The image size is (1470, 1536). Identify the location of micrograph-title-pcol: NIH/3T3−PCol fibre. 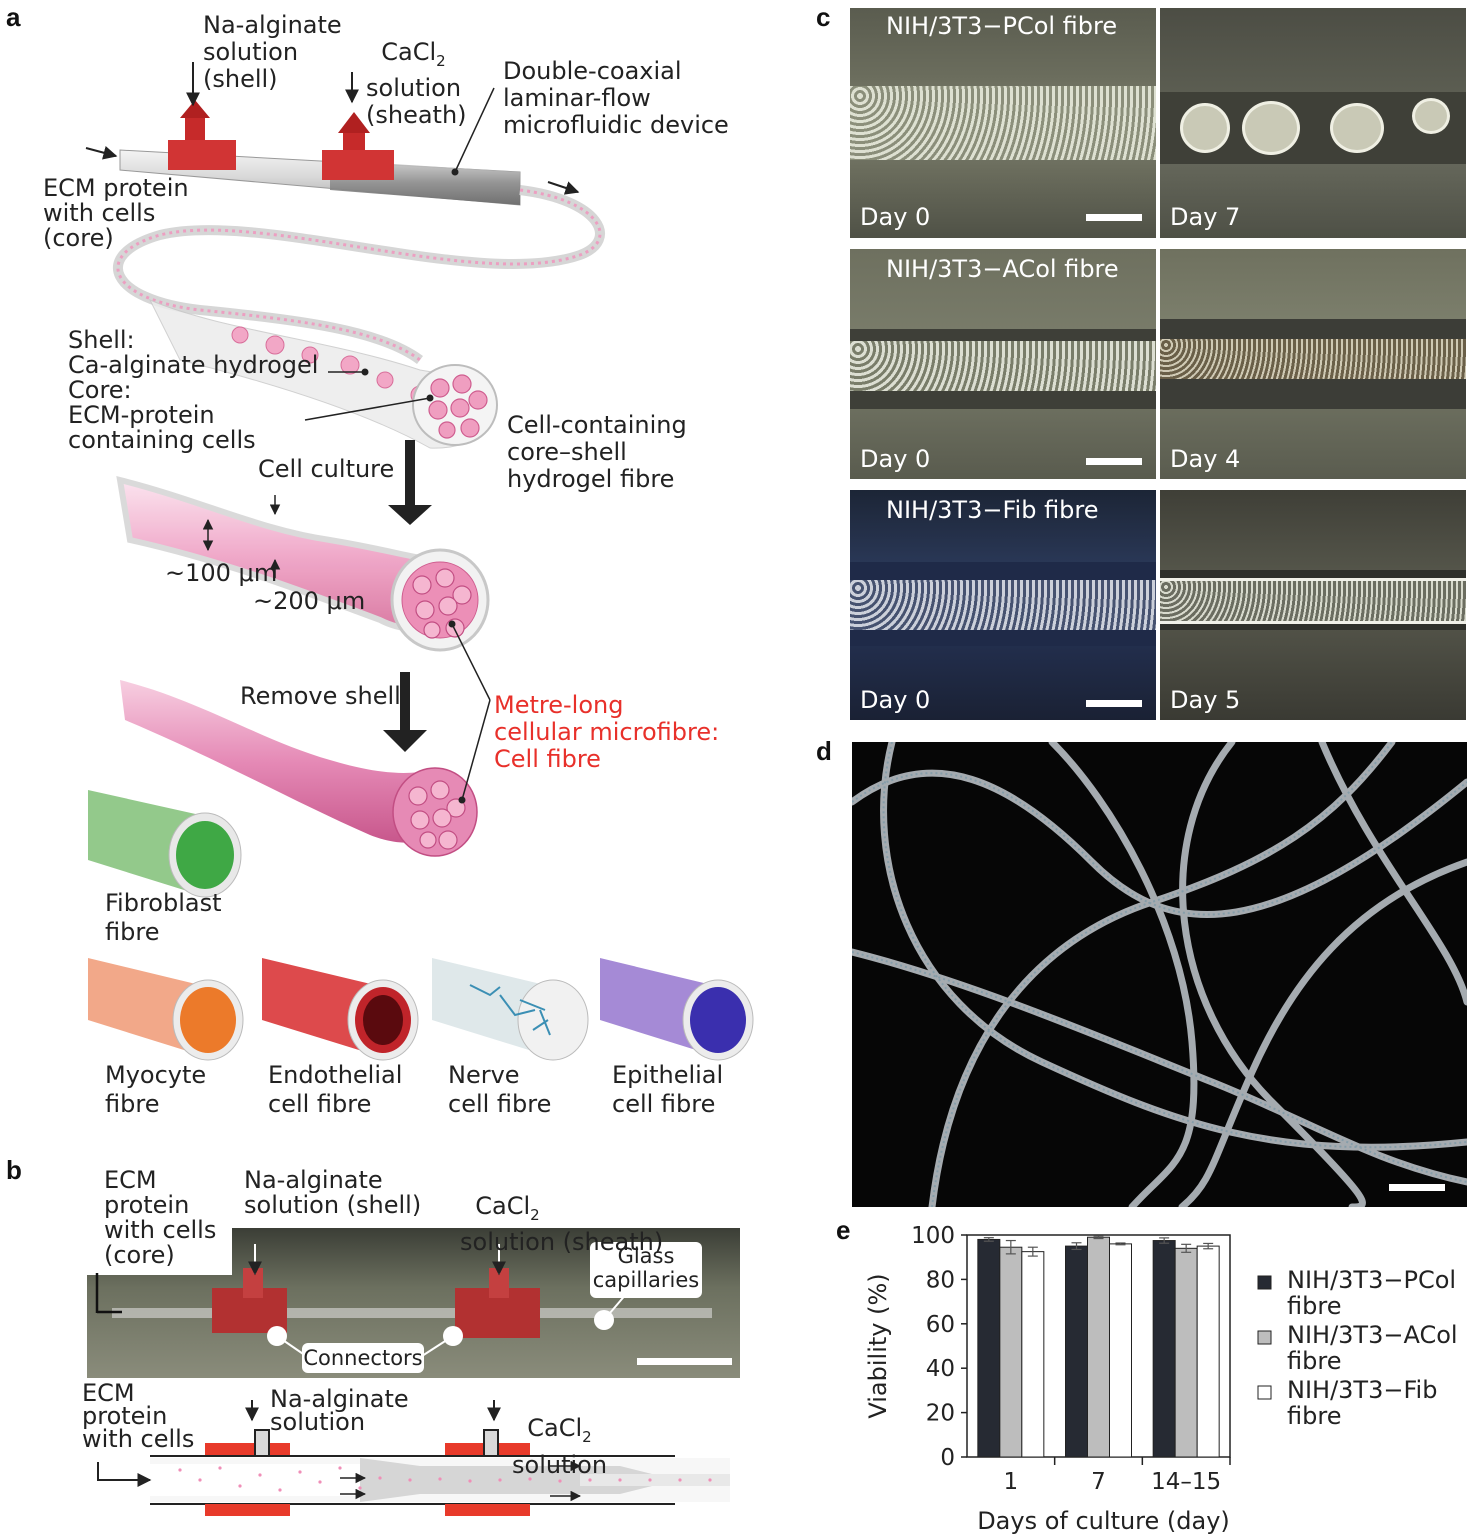
(1002, 26).